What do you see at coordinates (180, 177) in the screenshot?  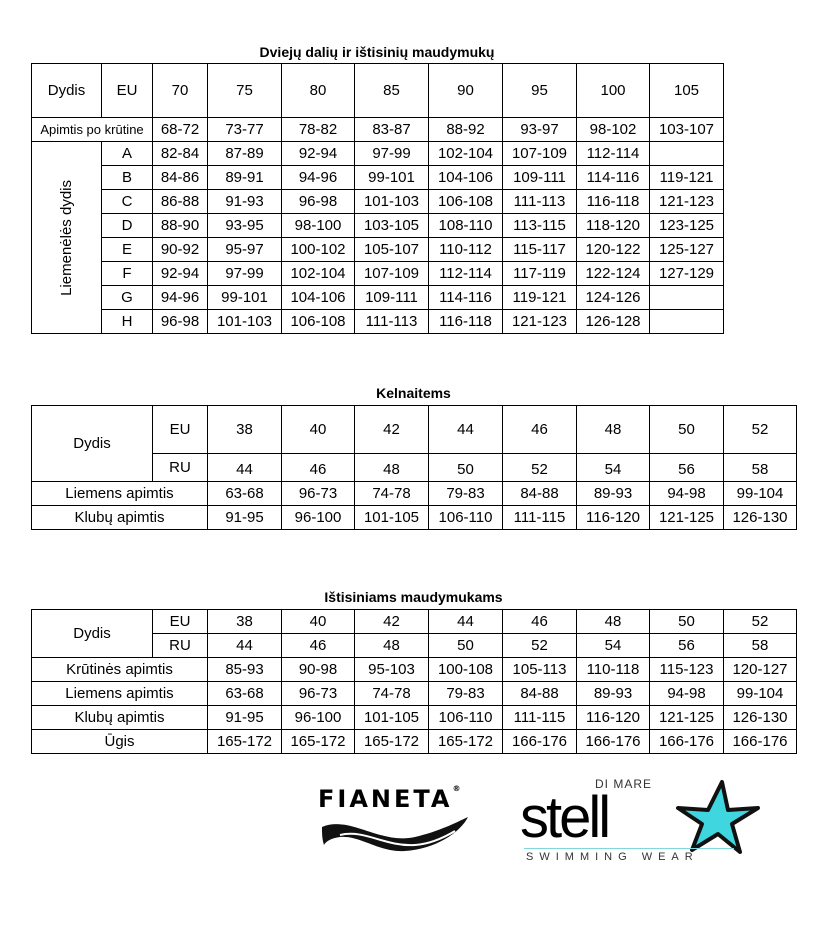 I see `cell: 84-86` at bounding box center [180, 177].